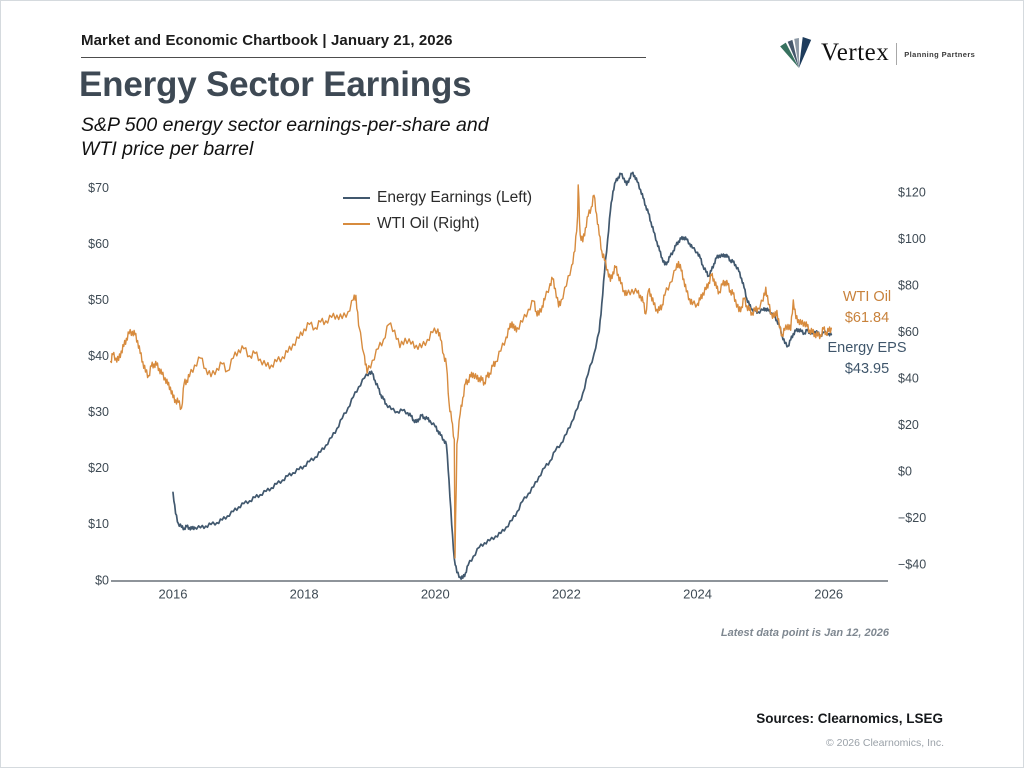 This screenshot has height=768, width=1024. Describe the element at coordinates (897, 54) in the screenshot. I see `logo-divider` at that location.